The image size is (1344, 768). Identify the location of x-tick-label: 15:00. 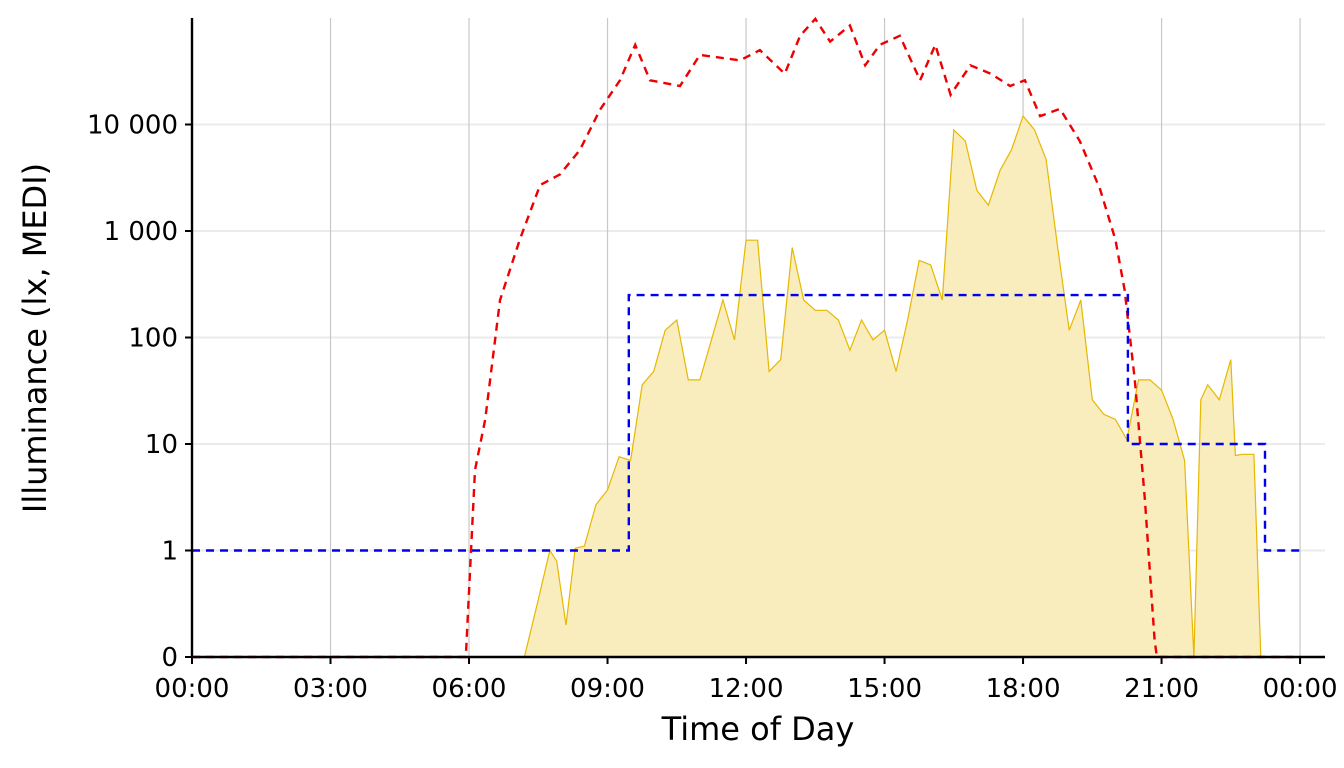
(884, 689).